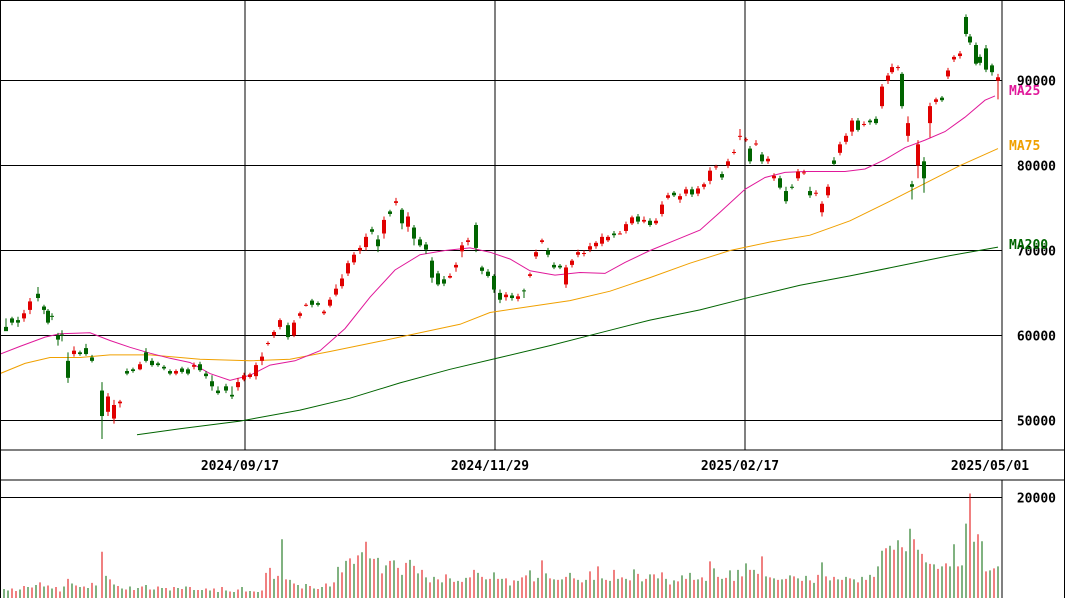 The image size is (1065, 604). What do you see at coordinates (1036, 82) in the screenshot?
I see `price-tick-label: 90000` at bounding box center [1036, 82].